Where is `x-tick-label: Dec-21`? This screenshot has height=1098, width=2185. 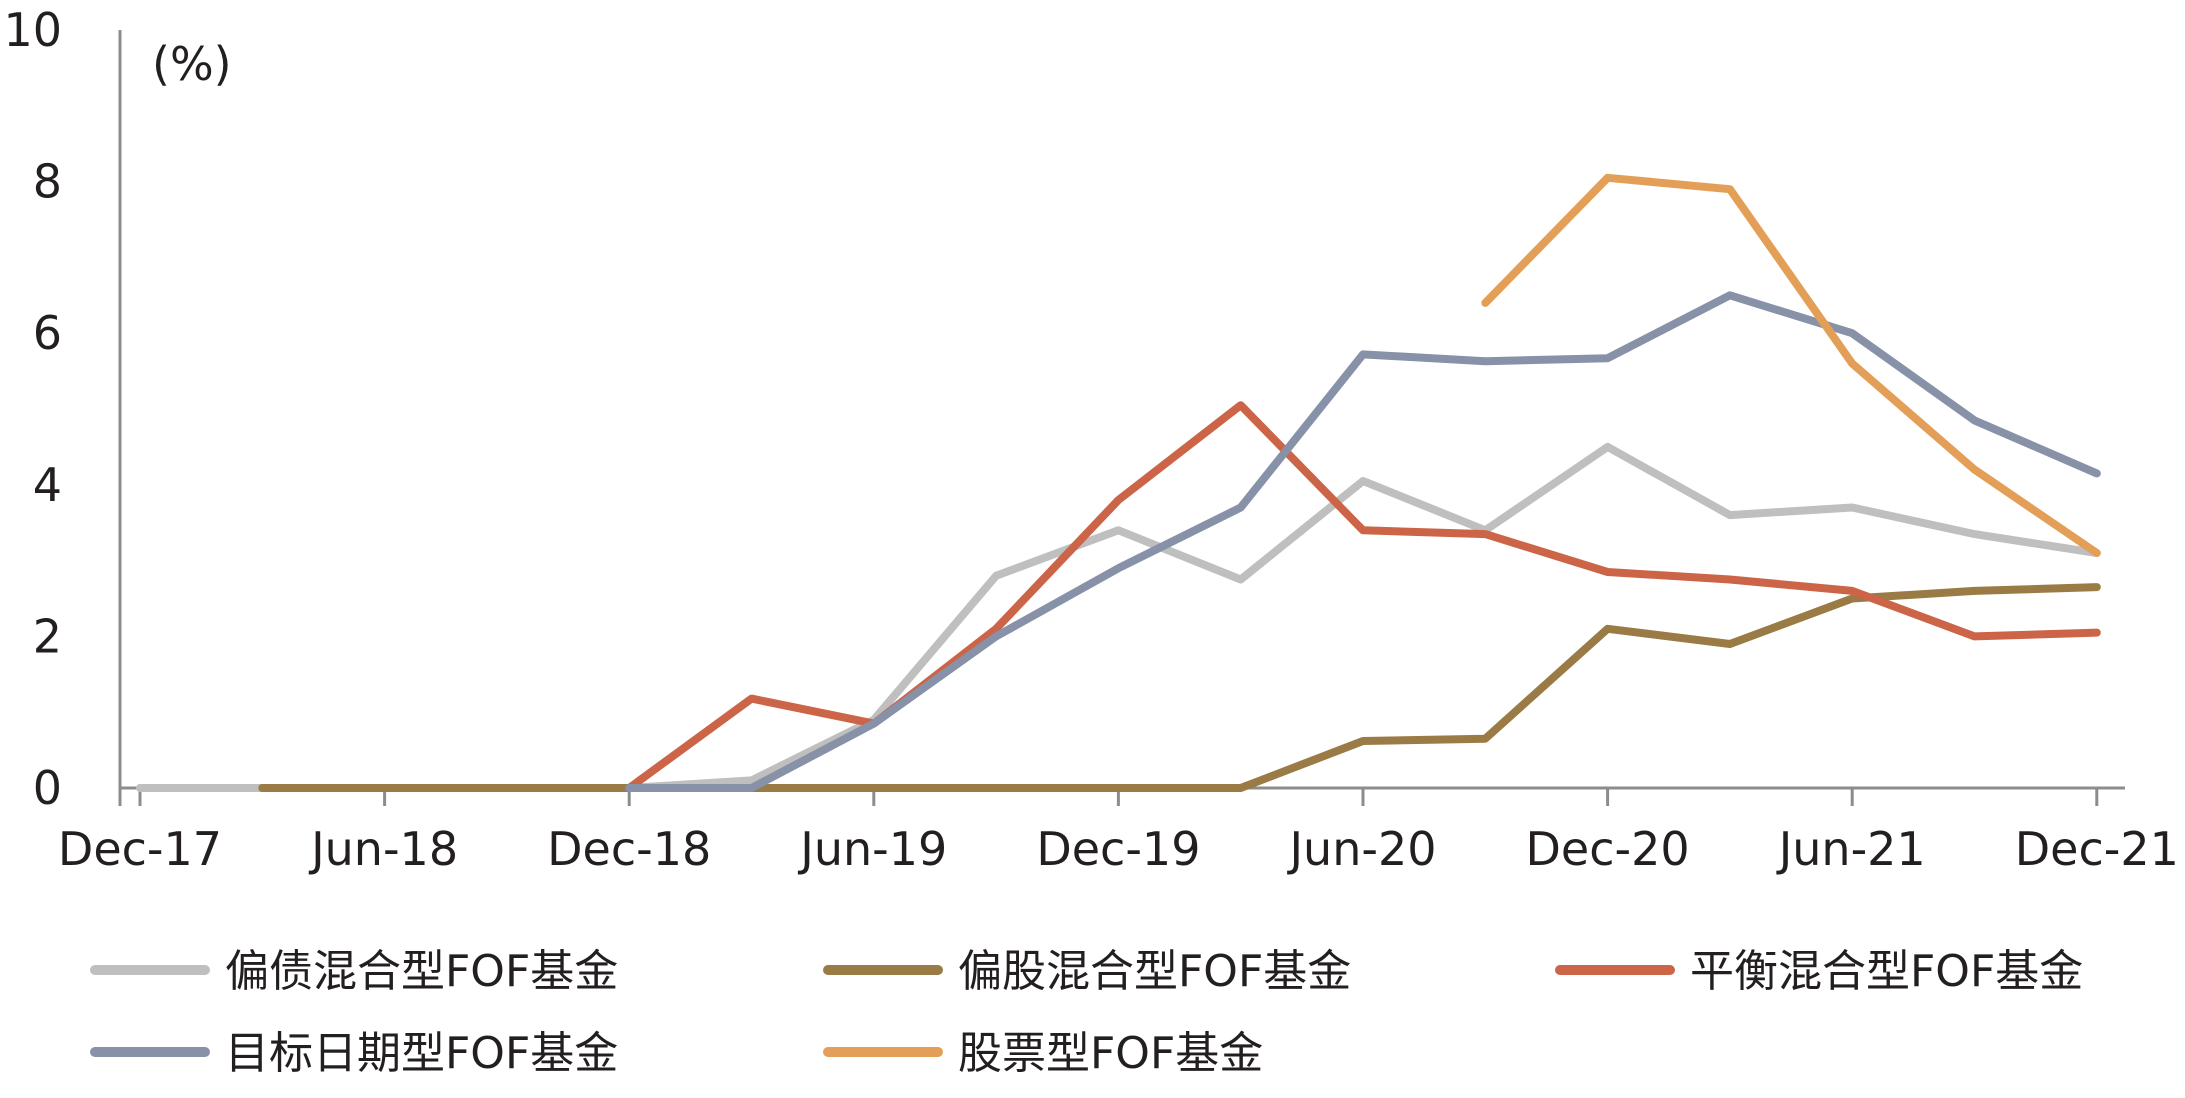
x-tick-label: Dec-21 is located at coordinates (2097, 849).